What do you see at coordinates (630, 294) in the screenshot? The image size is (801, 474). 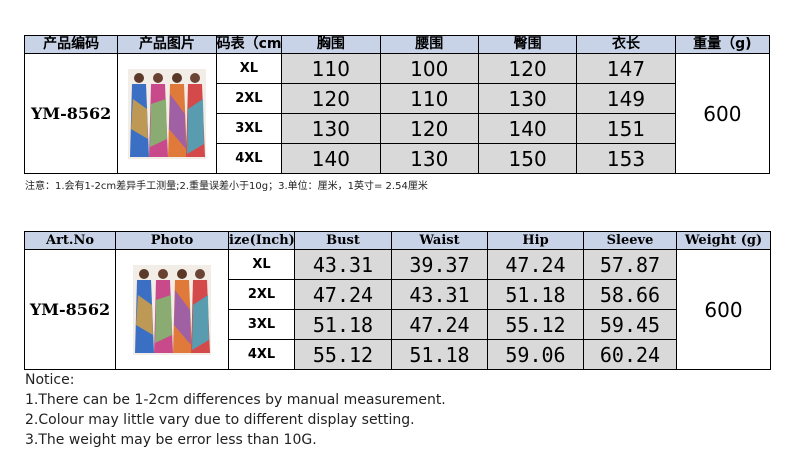 I see `sleeve-value: 58.66` at bounding box center [630, 294].